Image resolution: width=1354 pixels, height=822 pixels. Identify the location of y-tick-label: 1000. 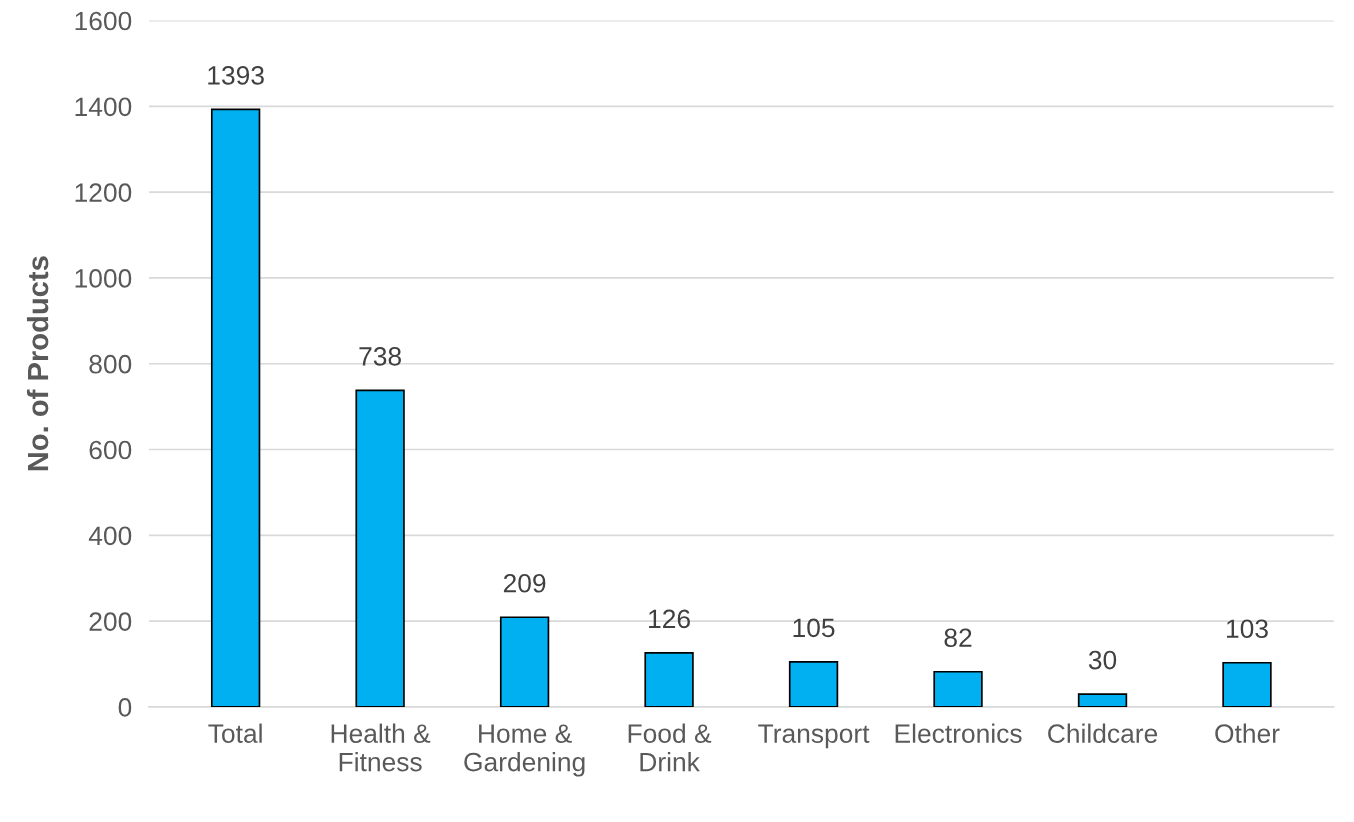
(103, 278).